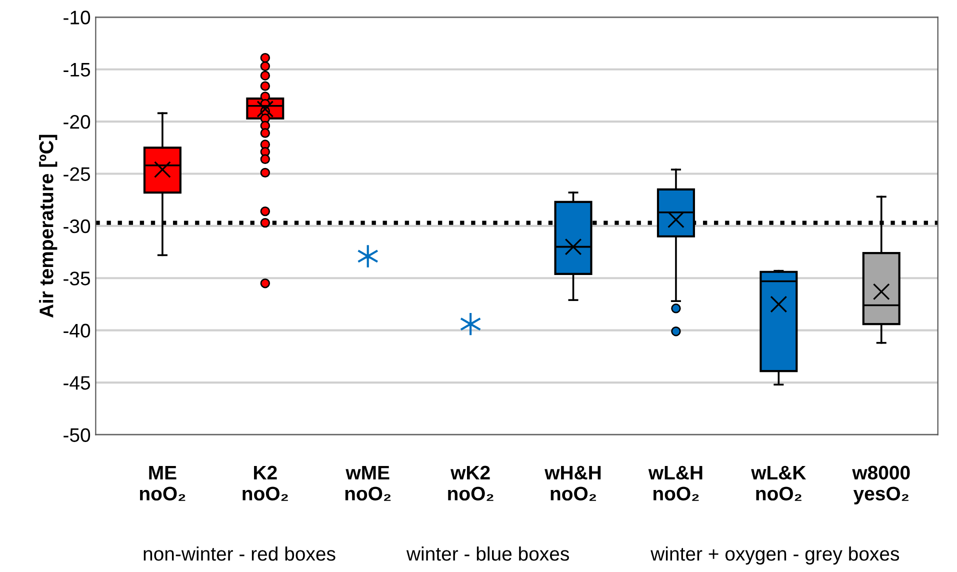  What do you see at coordinates (675, 483) in the screenshot?
I see `x-tick-label: wL&H noO₂` at bounding box center [675, 483].